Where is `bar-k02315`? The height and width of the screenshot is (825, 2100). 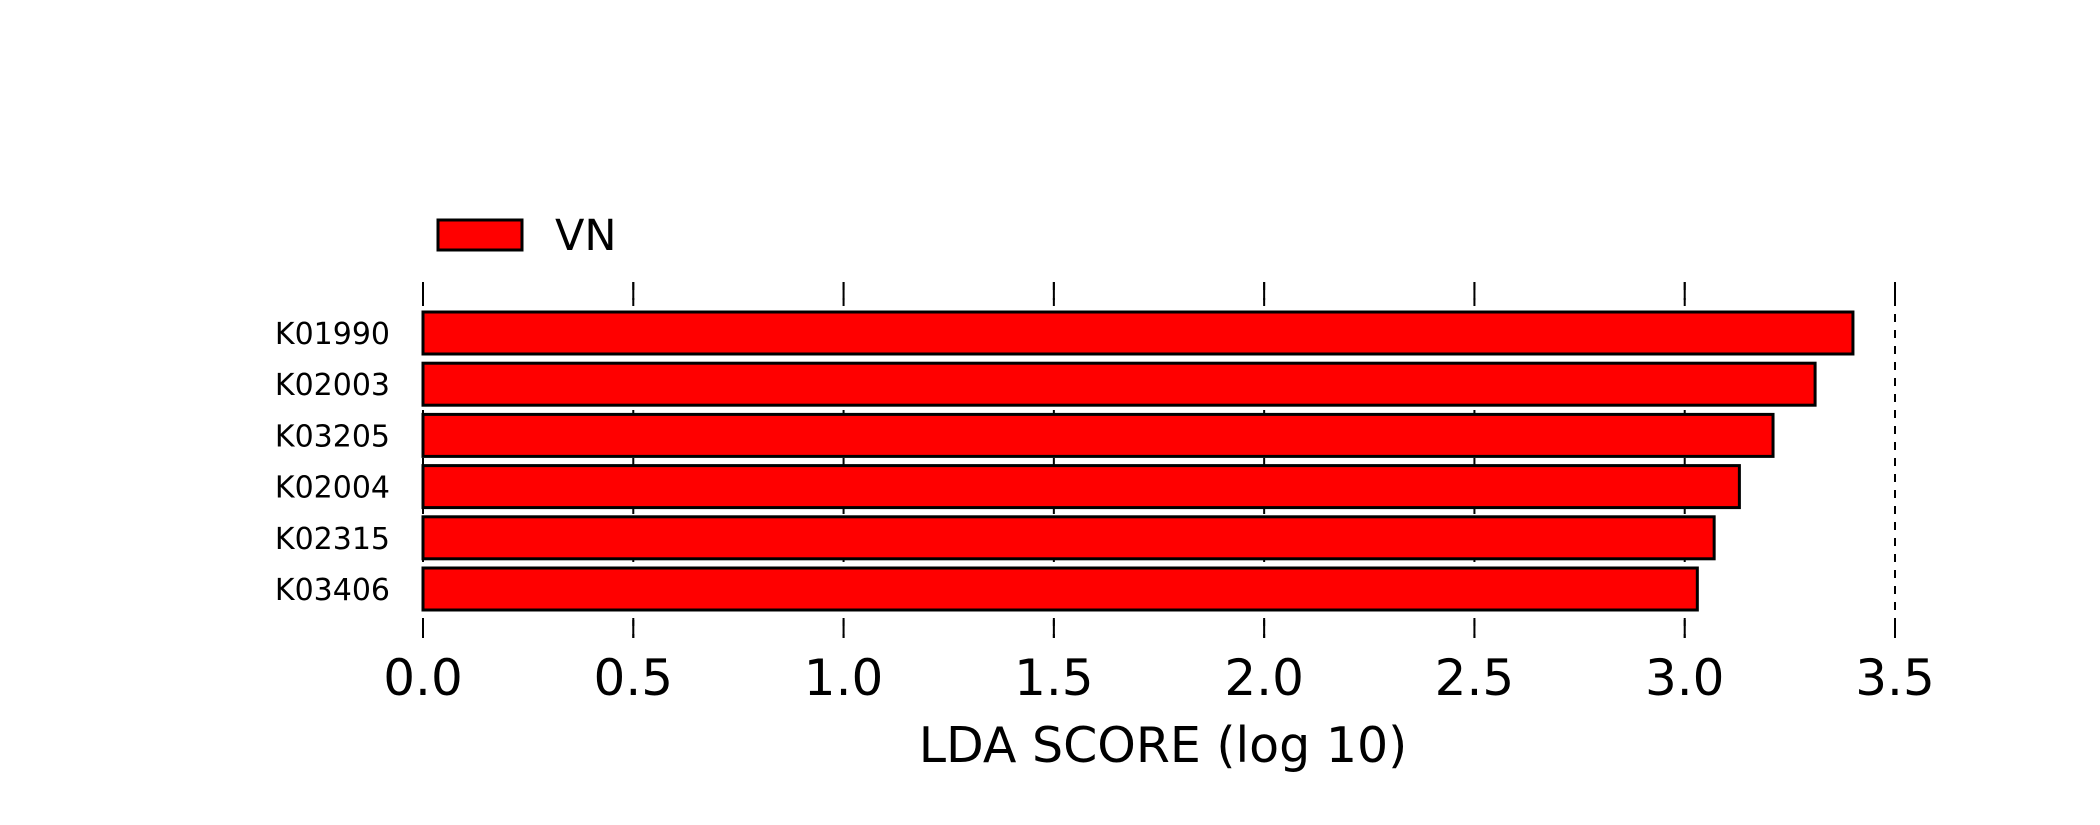
bar-k02315 is located at coordinates (1068, 538).